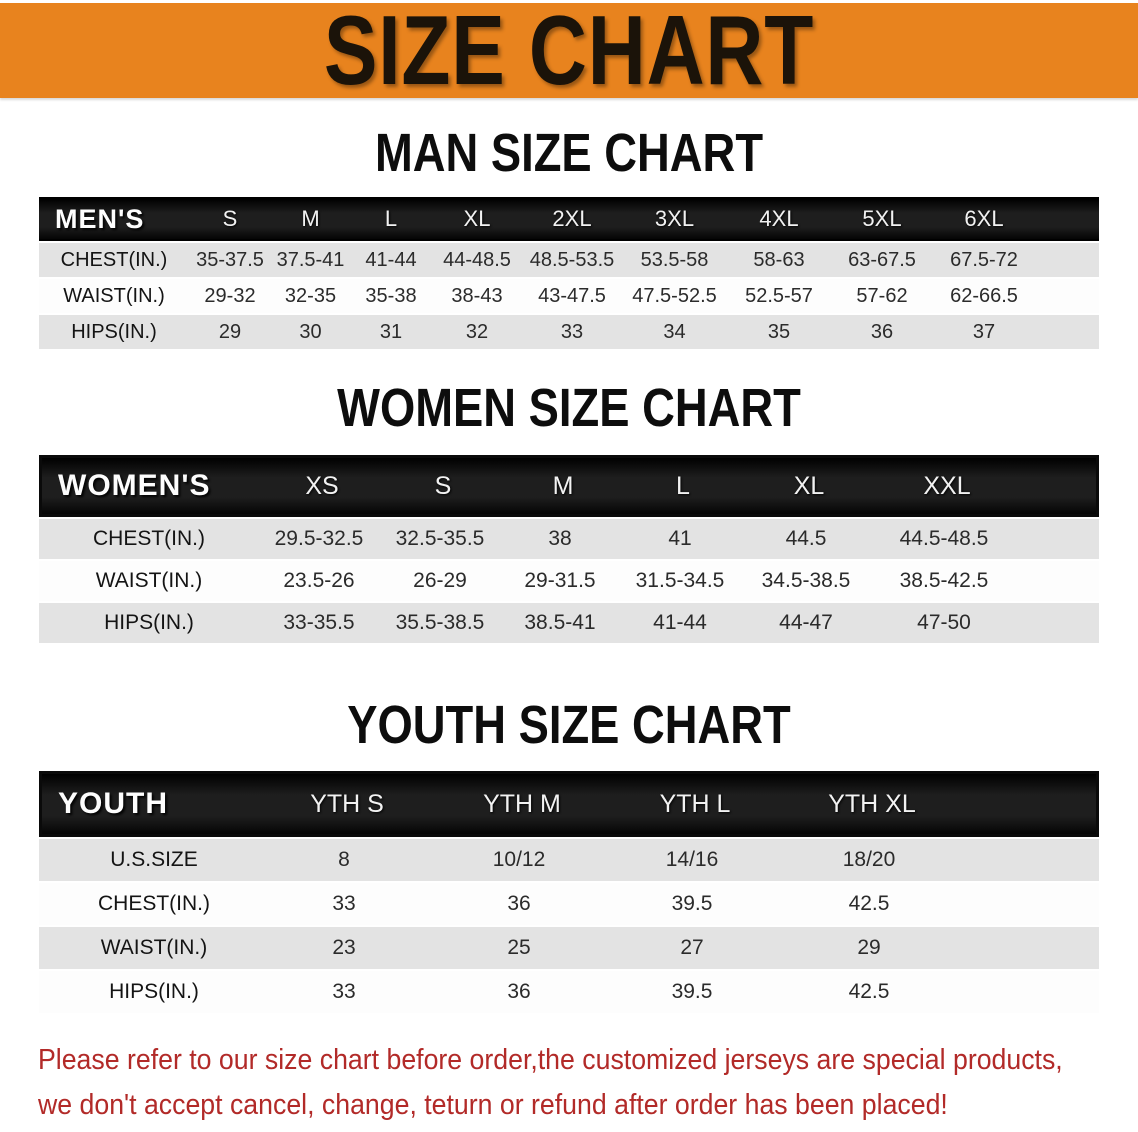 Image resolution: width=1138 pixels, height=1132 pixels. Describe the element at coordinates (477, 259) in the screenshot. I see `size-cell: 44-48.5` at that location.